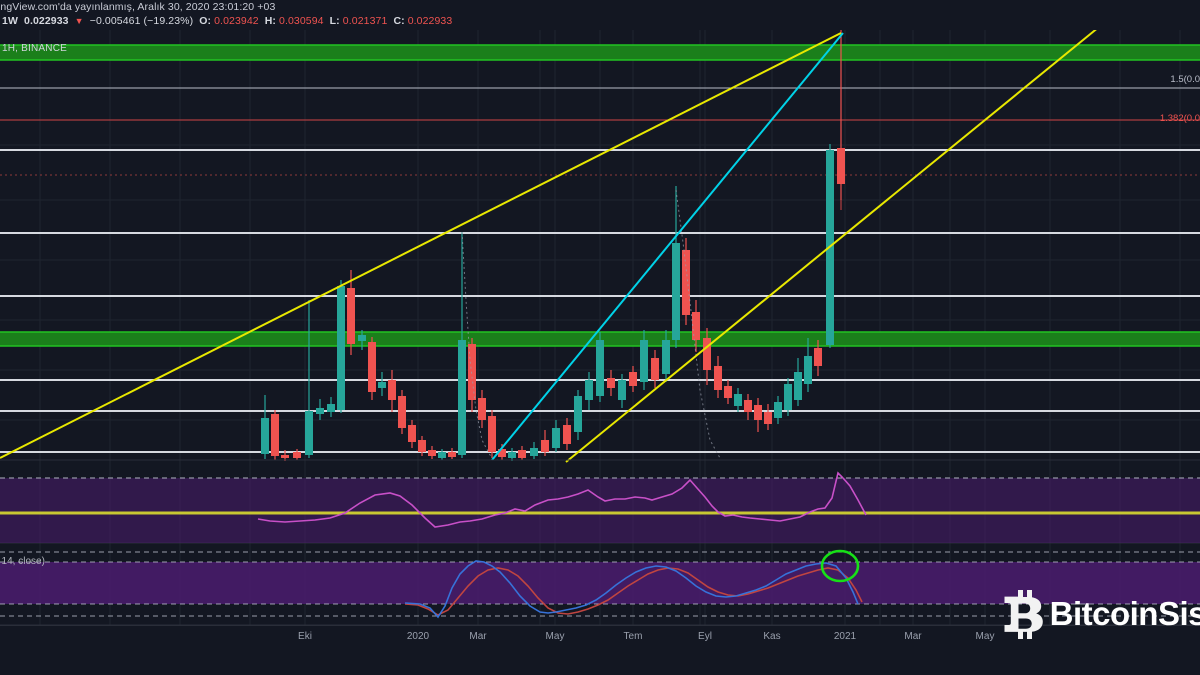 The height and width of the screenshot is (675, 1200). What do you see at coordinates (236, 21) in the screenshot?
I see `open-value: 0.023942` at bounding box center [236, 21].